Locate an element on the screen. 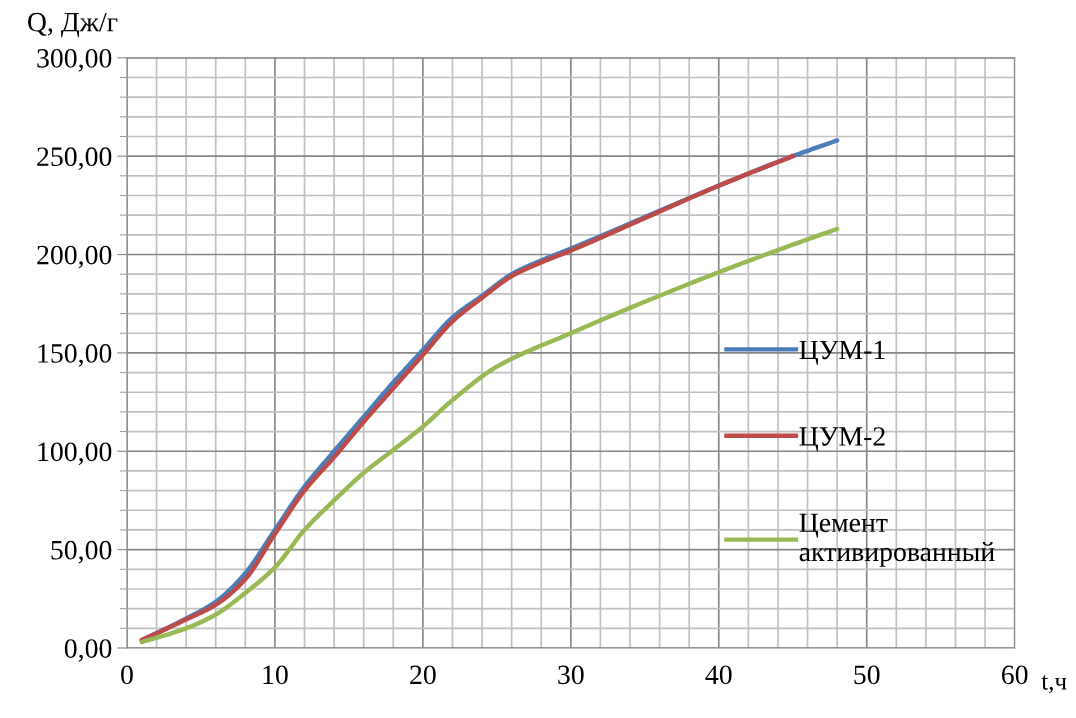  x-axis-title: t,ч is located at coordinates (1054, 684).